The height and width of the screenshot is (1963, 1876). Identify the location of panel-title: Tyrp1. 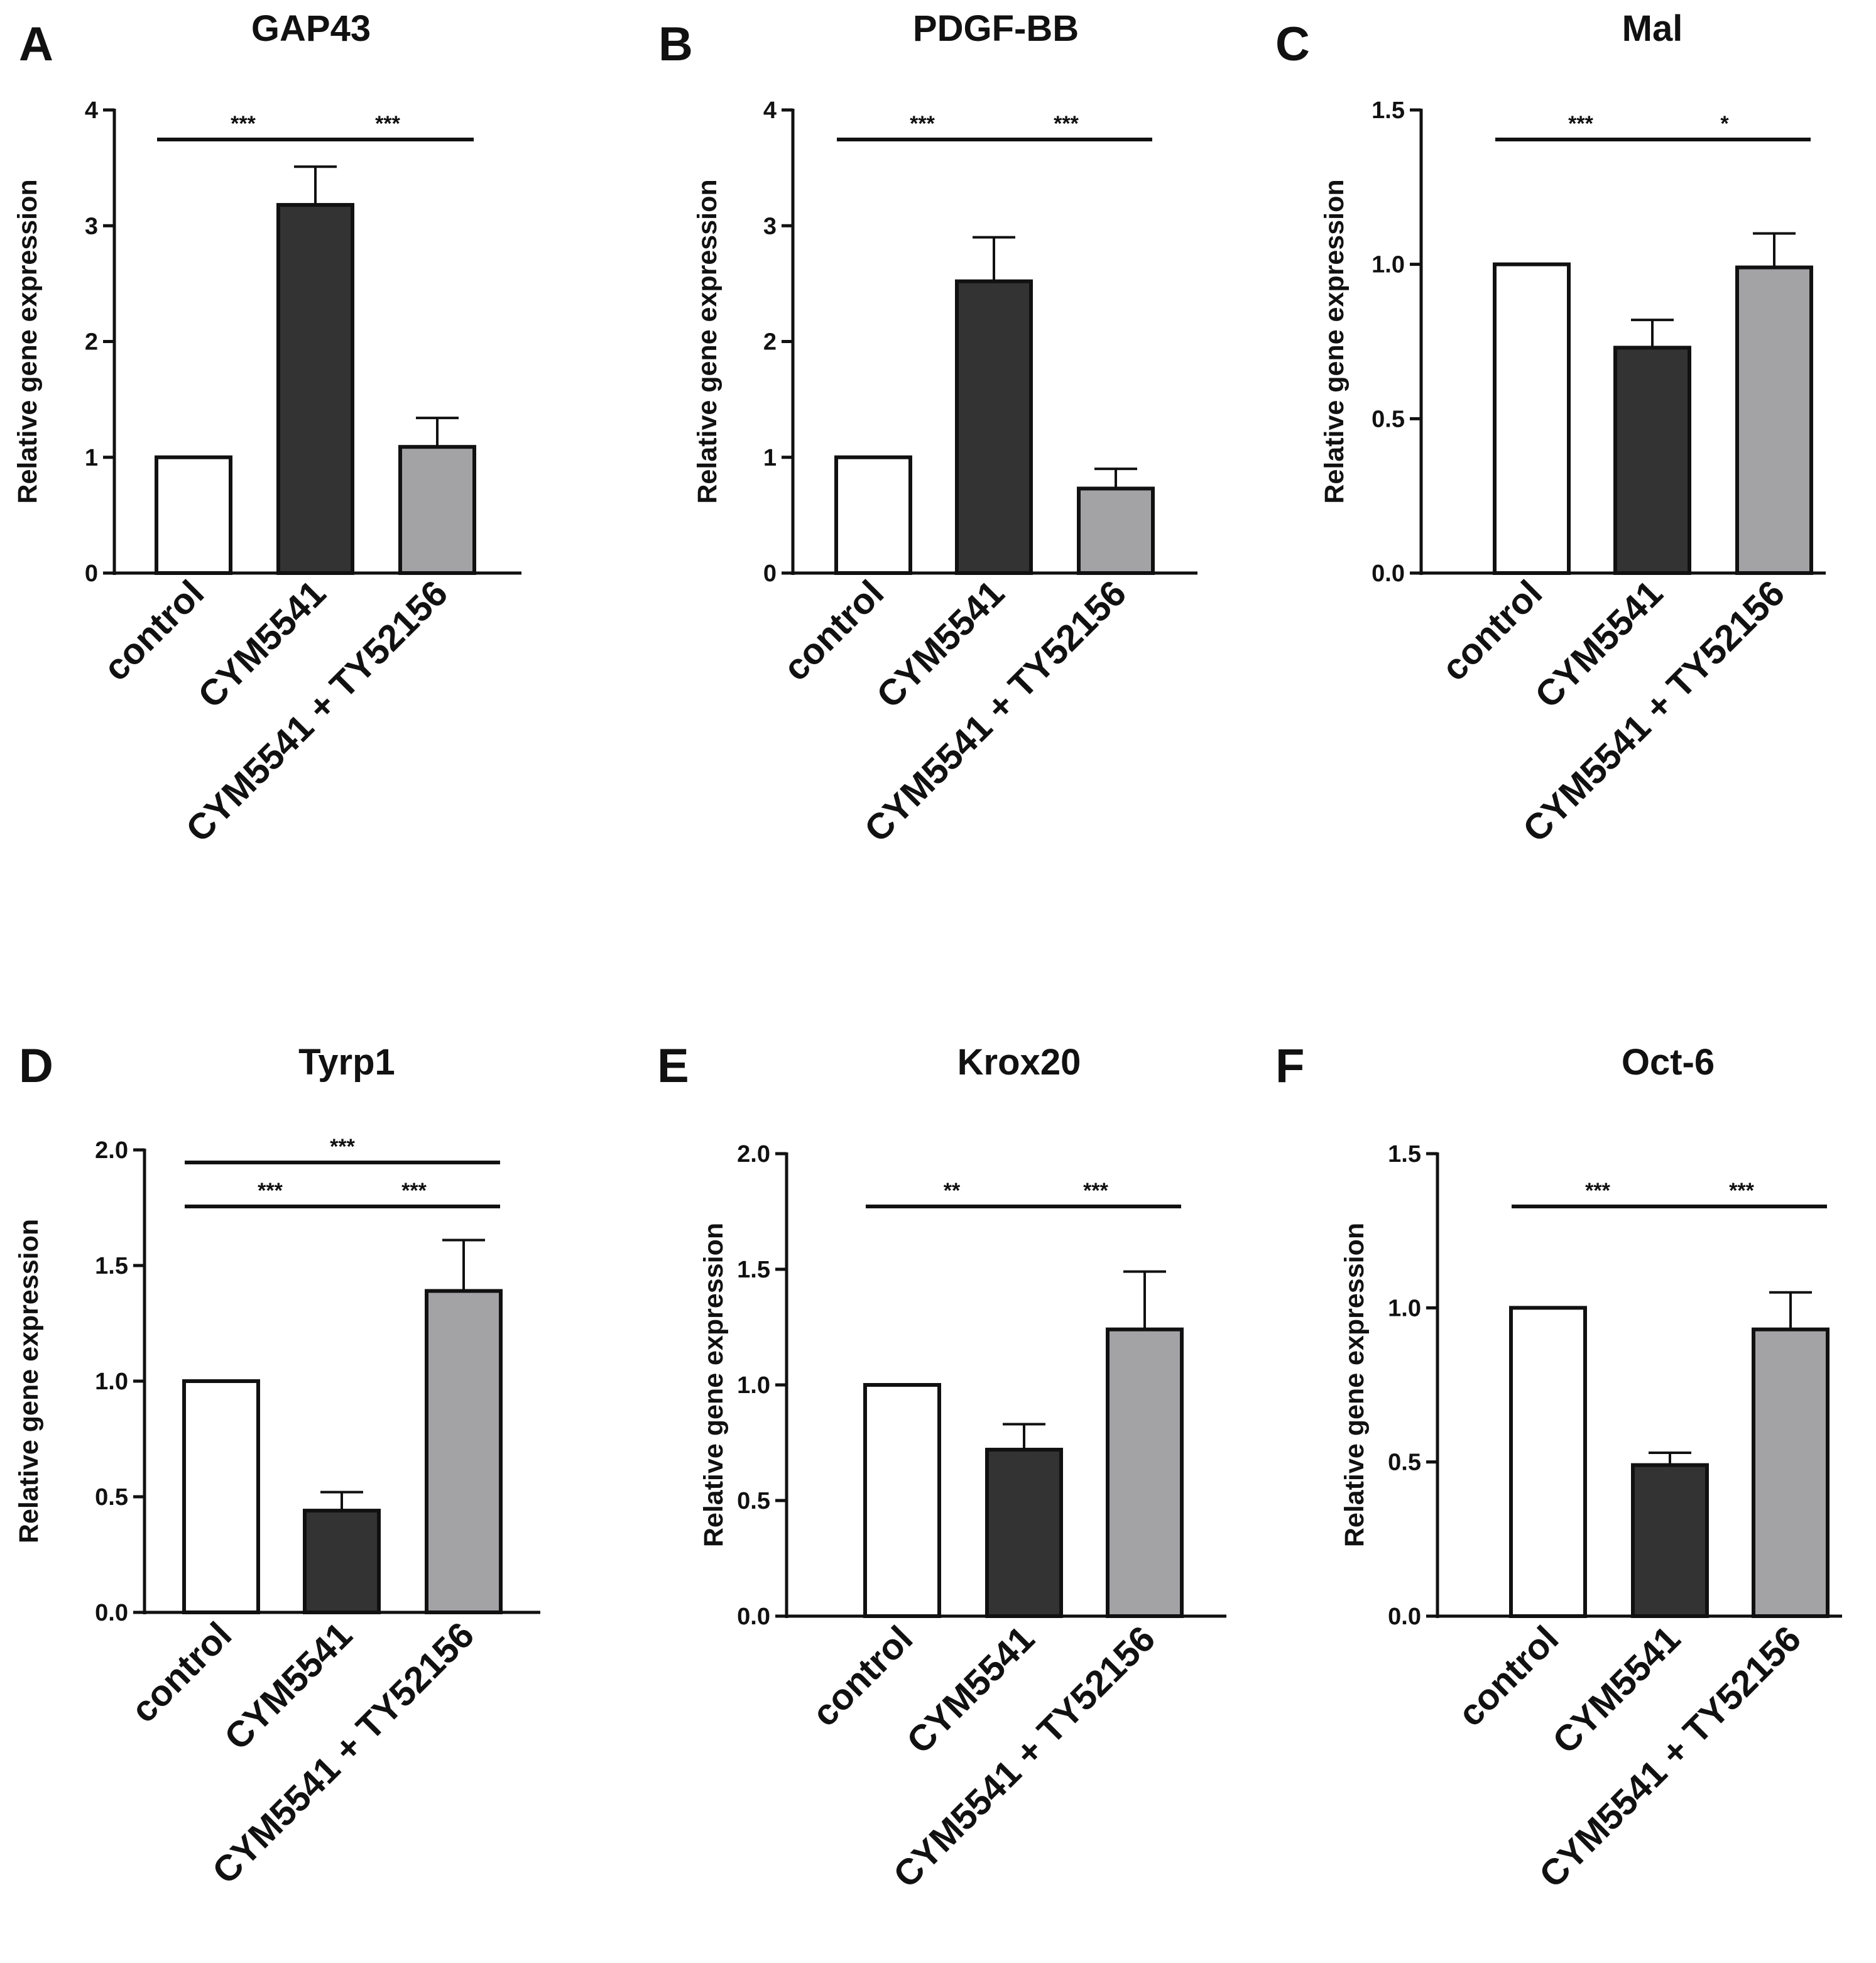
(347, 1062).